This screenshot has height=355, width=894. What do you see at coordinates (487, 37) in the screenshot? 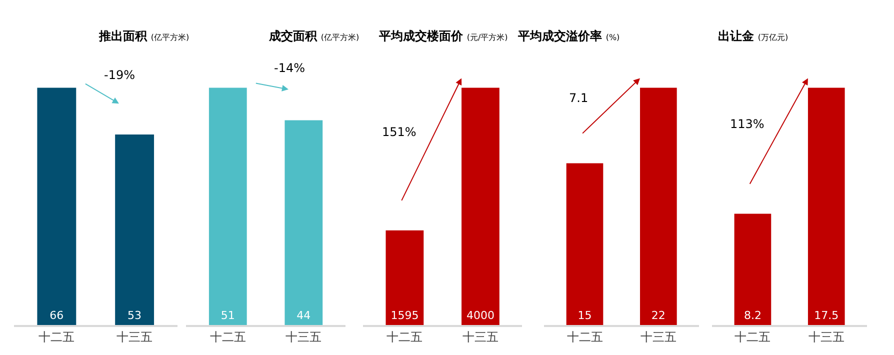
I see `chart-subtitle: (元/平方米)` at bounding box center [487, 37].